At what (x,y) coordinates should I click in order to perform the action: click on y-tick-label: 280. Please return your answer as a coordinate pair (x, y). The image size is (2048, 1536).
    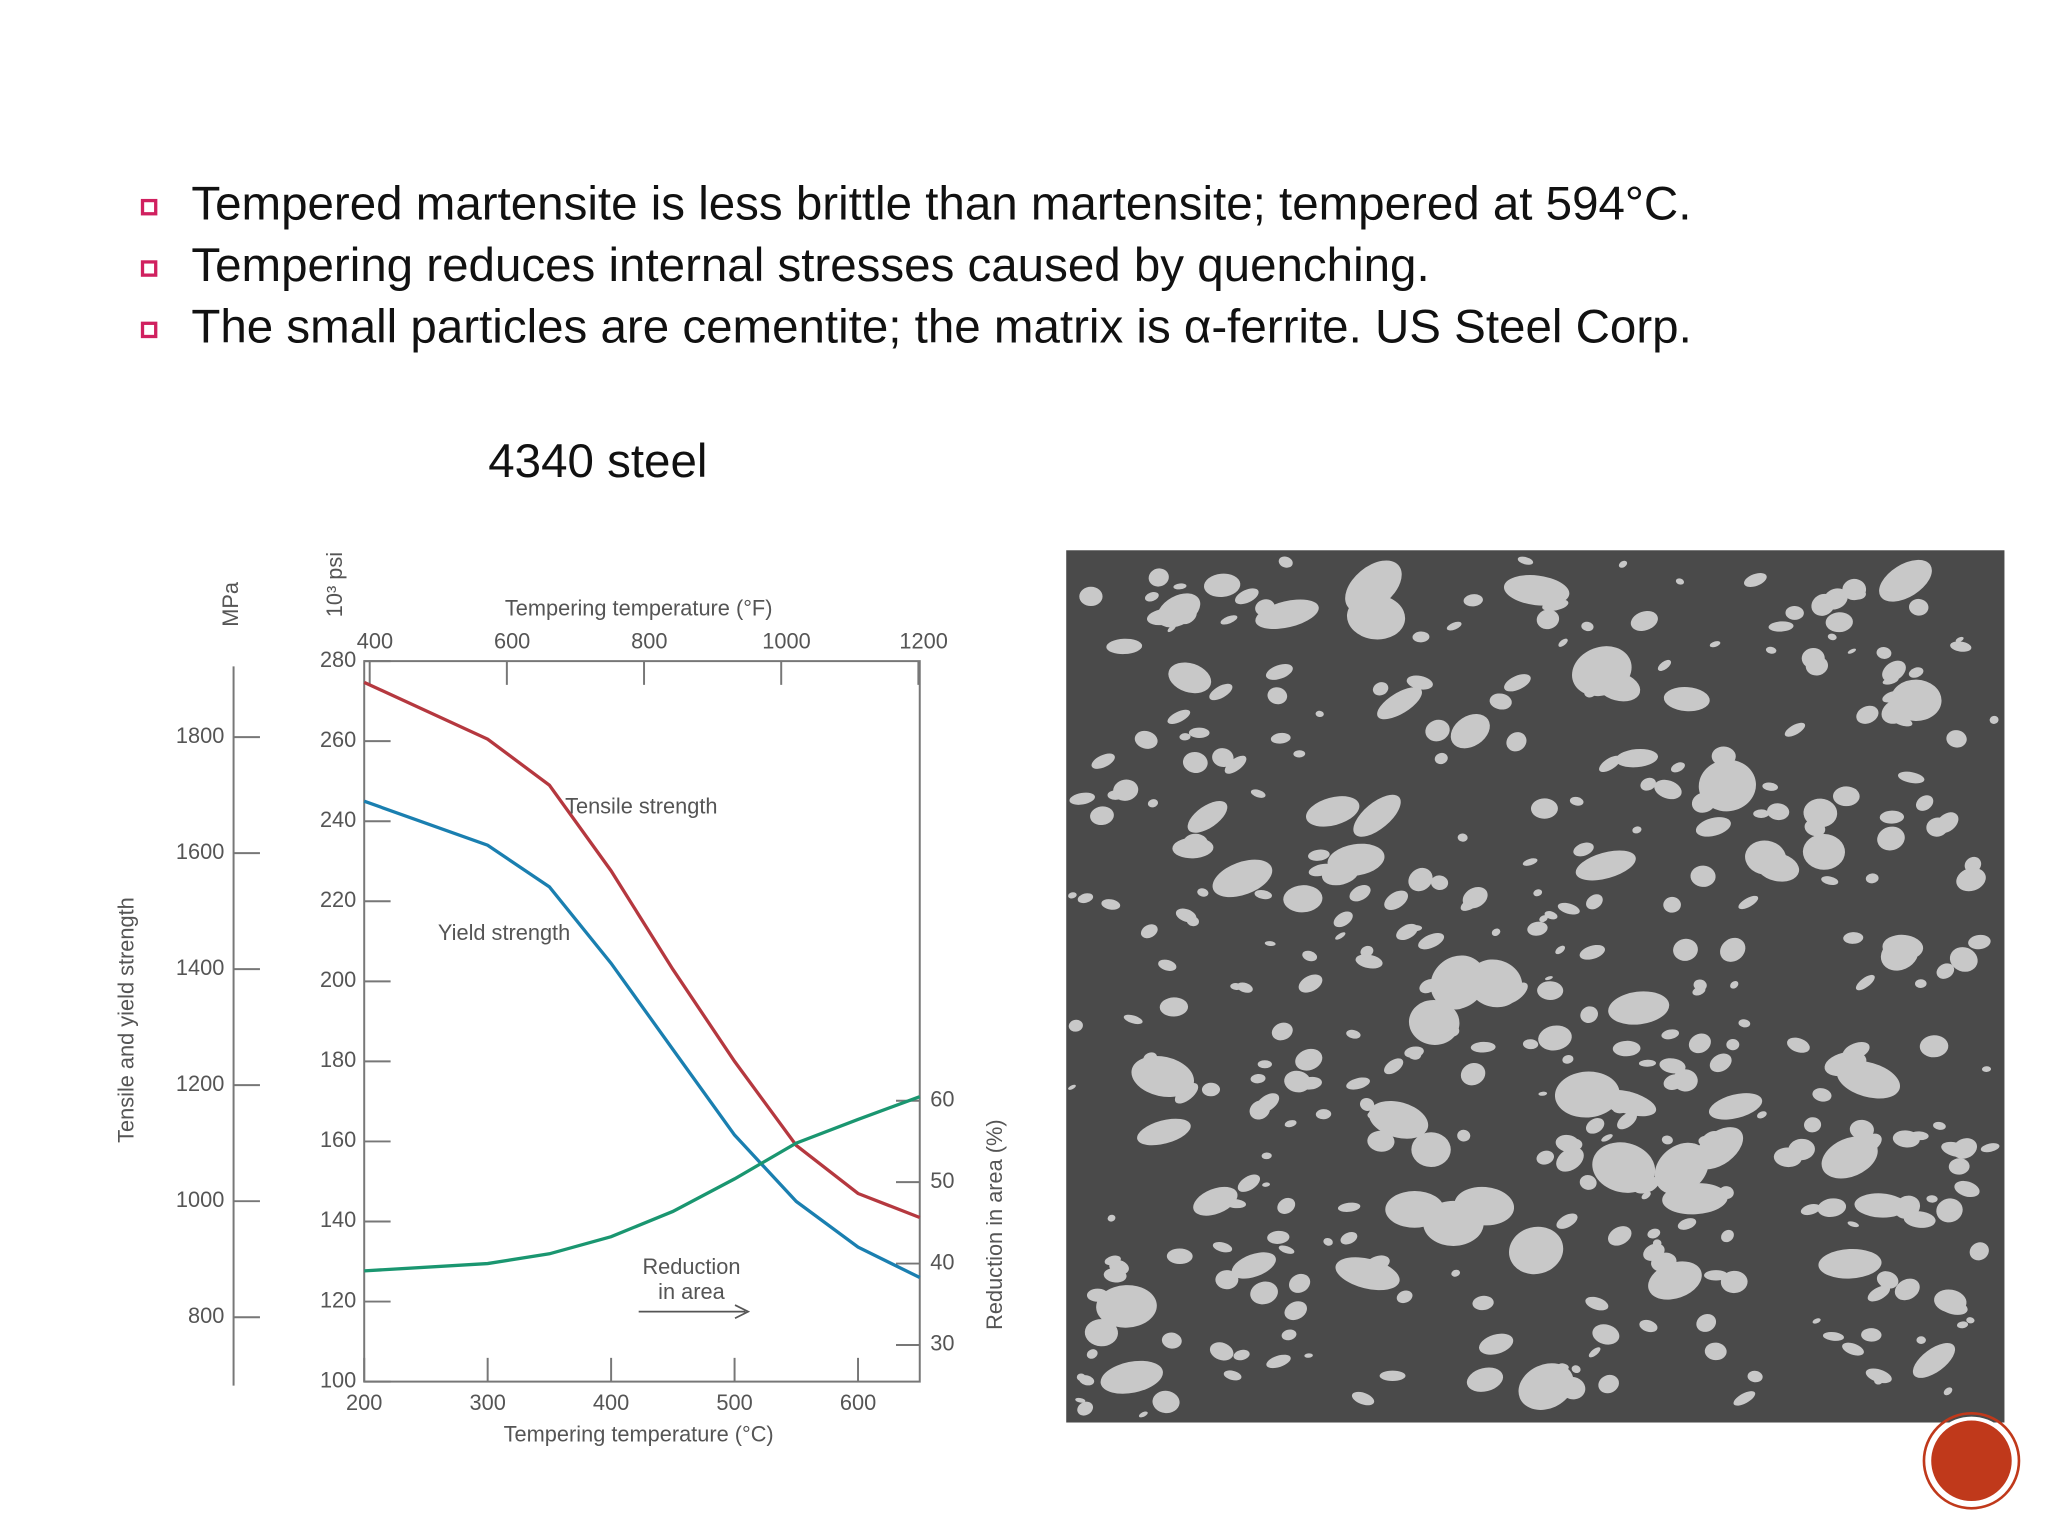
    Looking at the image, I should click on (338, 659).